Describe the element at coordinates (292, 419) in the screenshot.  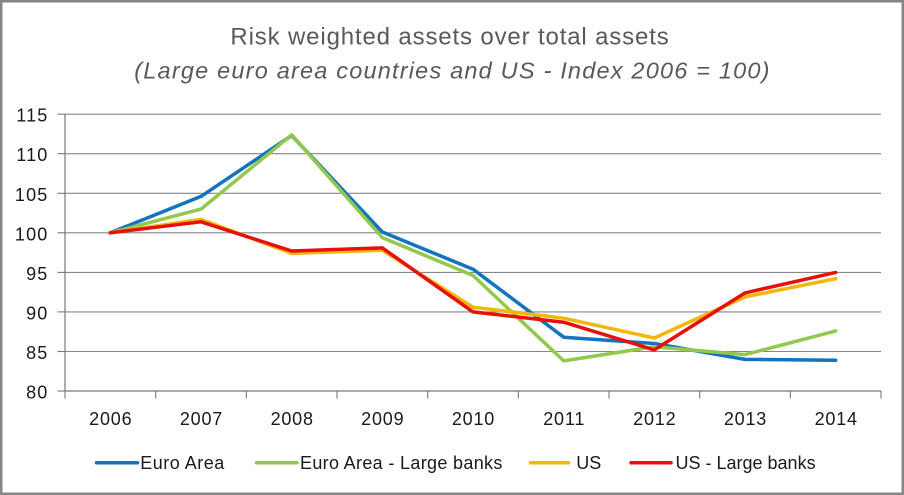
I see `svg-text: 2008` at that location.